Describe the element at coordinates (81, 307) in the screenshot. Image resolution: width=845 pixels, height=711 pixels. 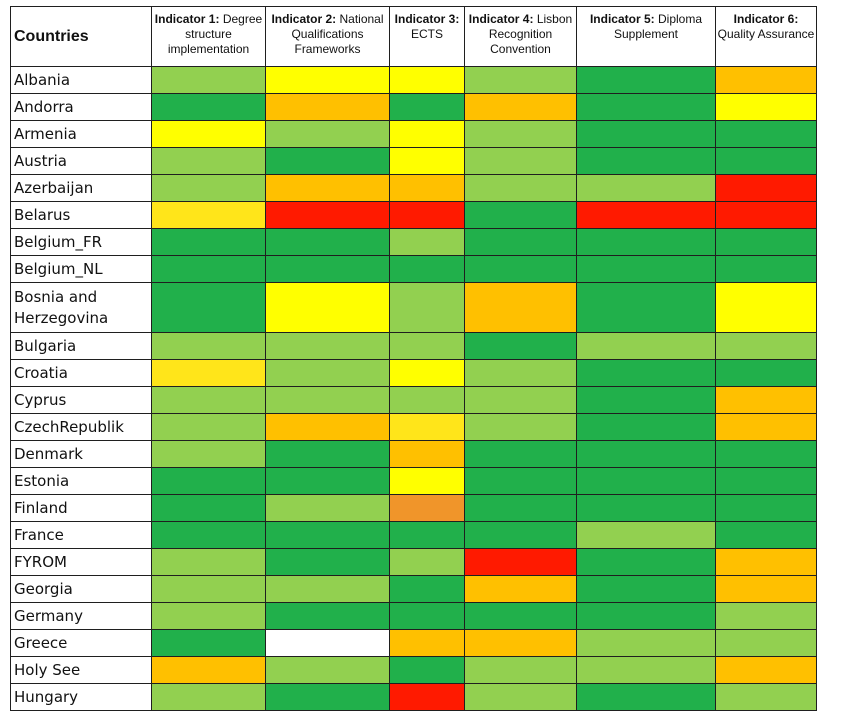
I see `country-label: Bosnia and Herzegovina` at that location.